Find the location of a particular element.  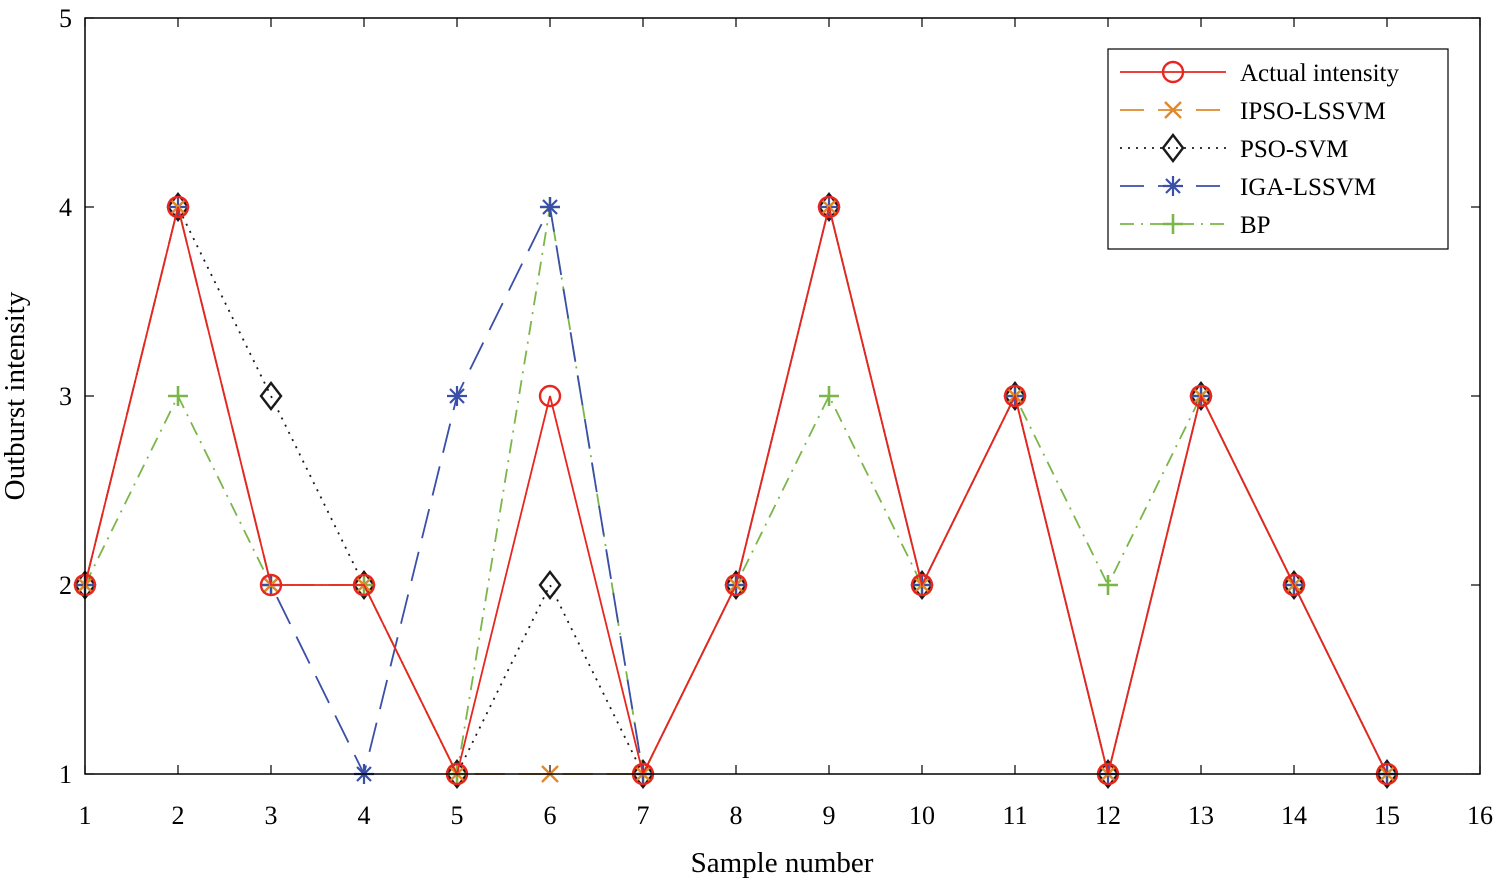

x-tick-label: 14 is located at coordinates (1294, 815).